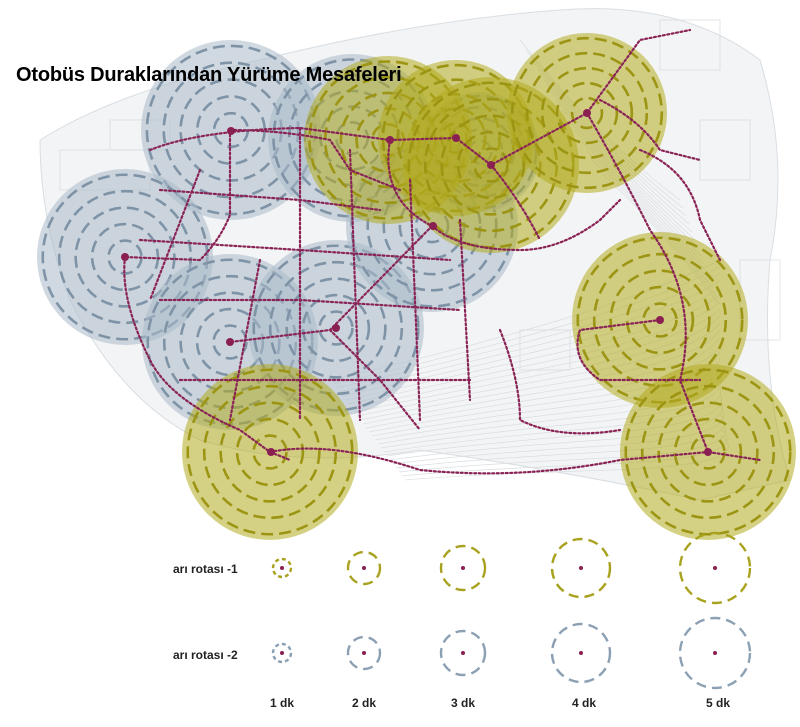 The image size is (800, 727). I want to click on legend-route-2-label: arı rotası -2, so click(205, 655).